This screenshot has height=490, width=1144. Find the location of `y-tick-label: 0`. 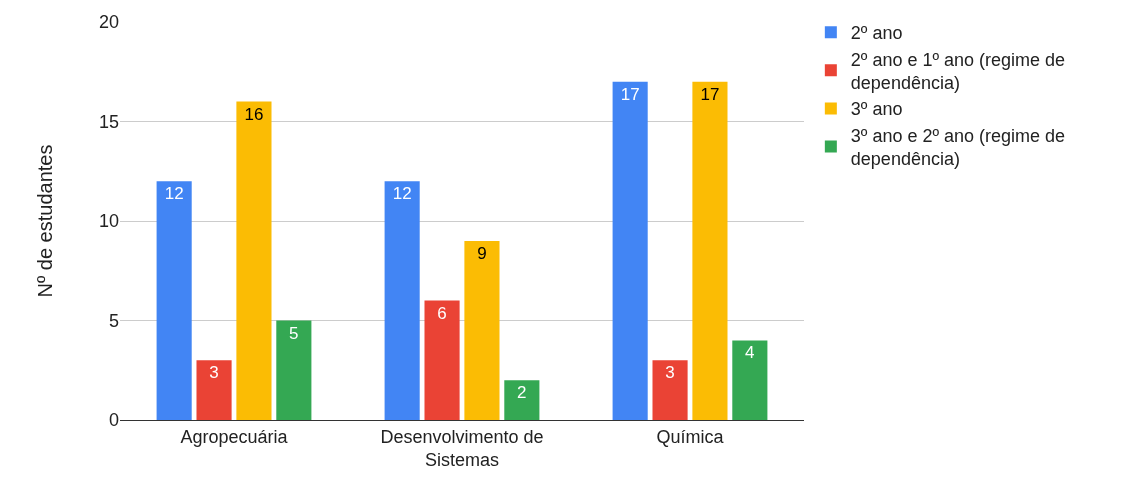

y-tick-label: 0 is located at coordinates (113, 420).